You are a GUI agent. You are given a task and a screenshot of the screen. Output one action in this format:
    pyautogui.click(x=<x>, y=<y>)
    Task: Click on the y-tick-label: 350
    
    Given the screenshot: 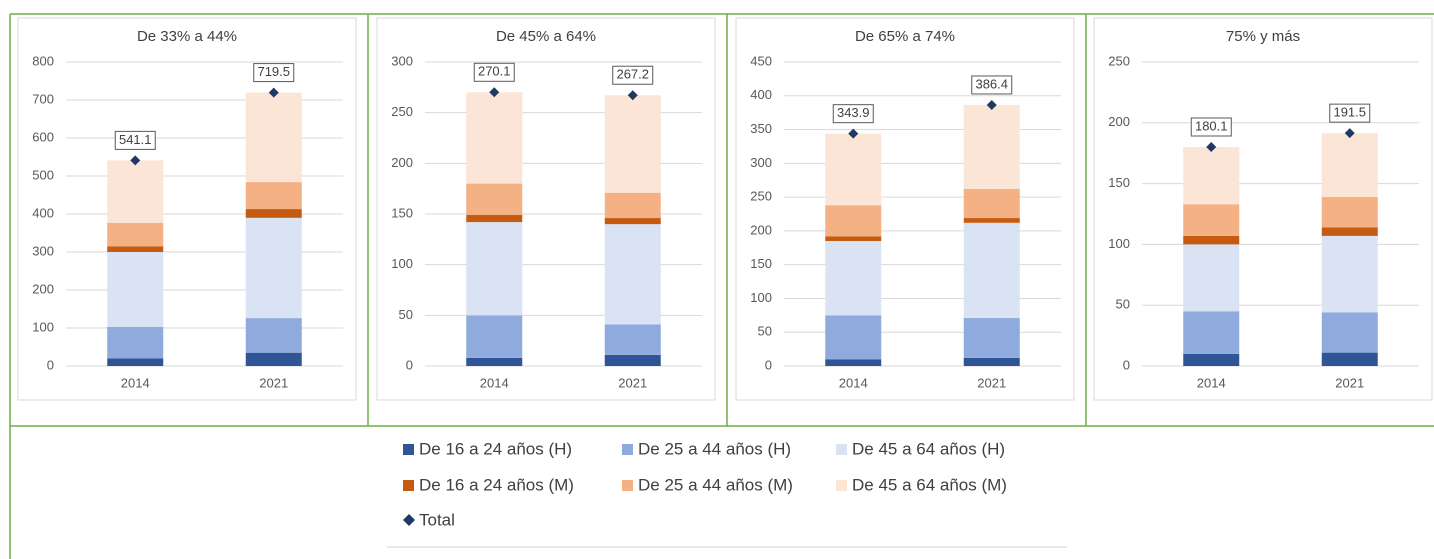 What is the action you would take?
    pyautogui.click(x=761, y=128)
    